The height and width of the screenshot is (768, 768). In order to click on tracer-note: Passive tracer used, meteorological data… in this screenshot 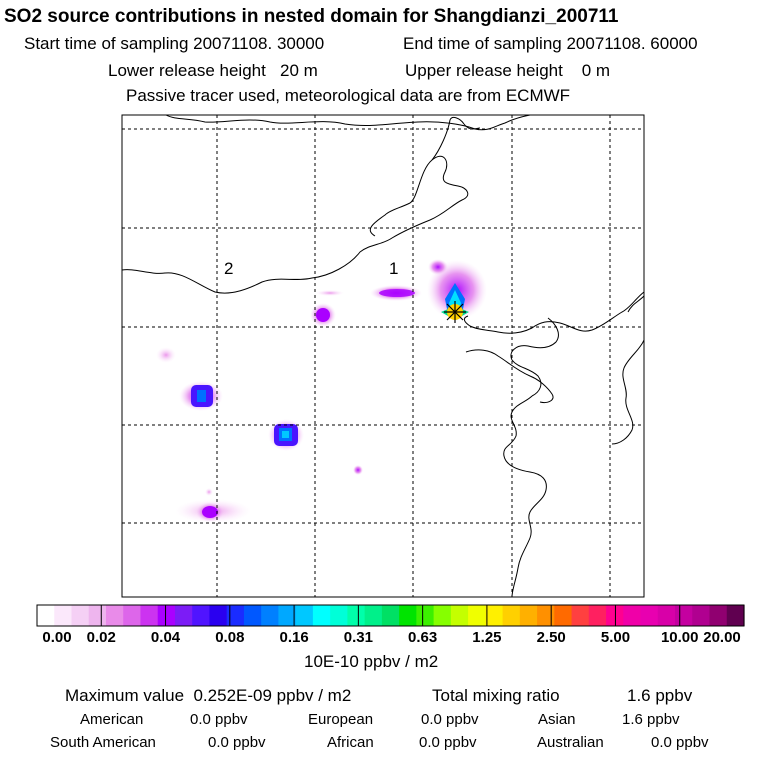, I will do `click(348, 95)`.